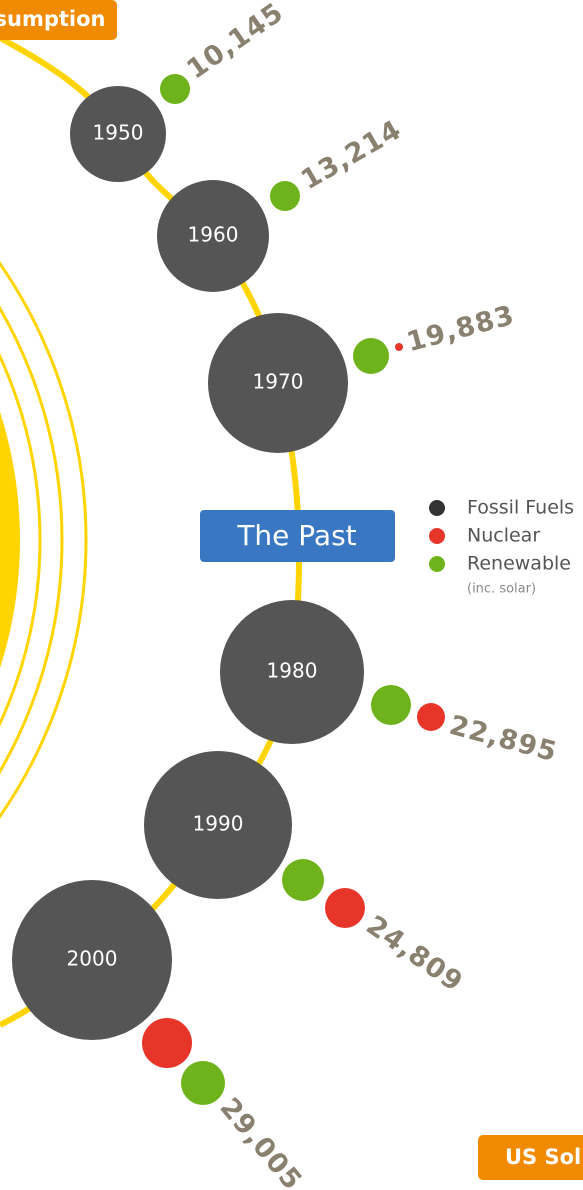 This screenshot has height=1190, width=583. I want to click on sun, so click(44, 540).